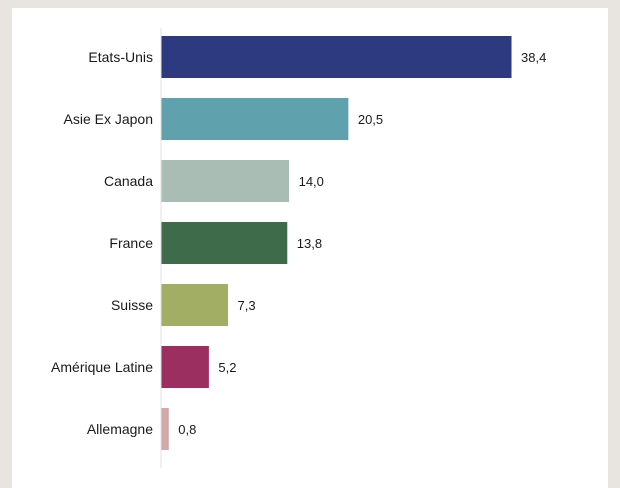 The width and height of the screenshot is (620, 488). I want to click on category-label: Asie Ex Japon, so click(109, 119).